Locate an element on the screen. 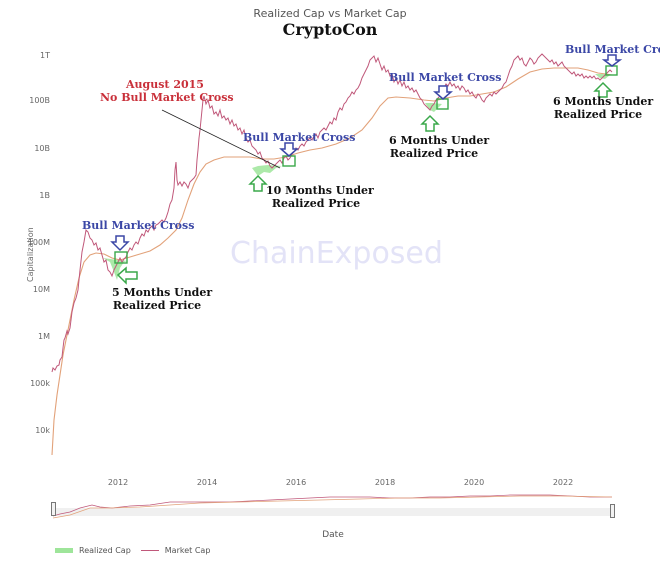  xtick-2020: 2020 is located at coordinates (474, 482).